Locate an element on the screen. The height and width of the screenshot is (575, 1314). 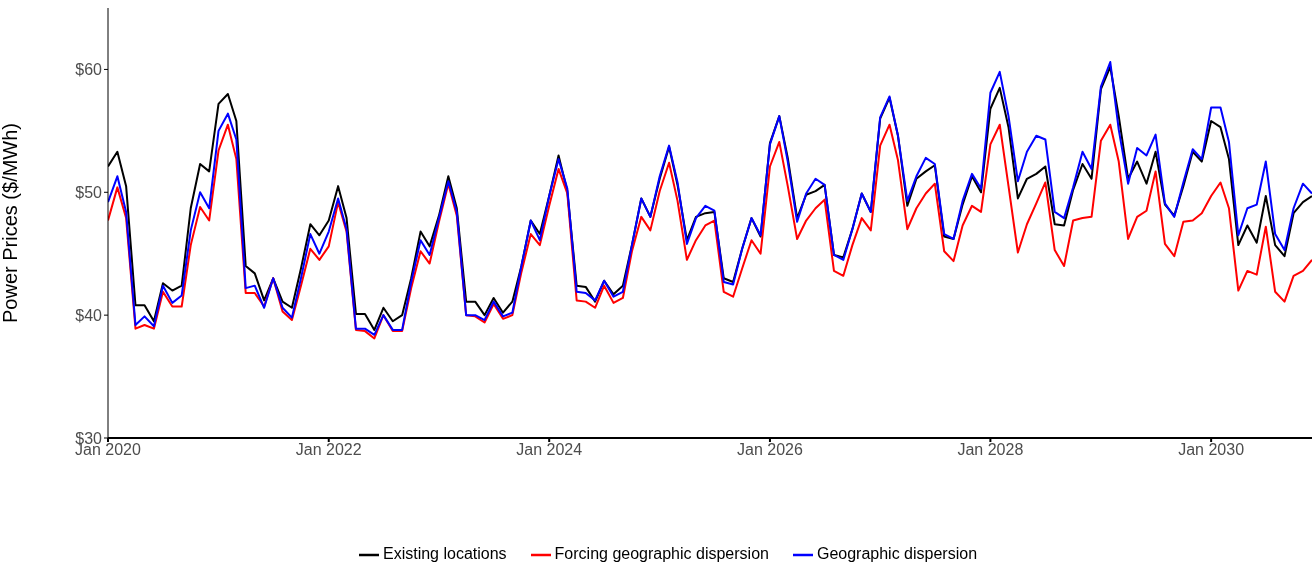
y-tick-label: $40 is located at coordinates (89, 315).